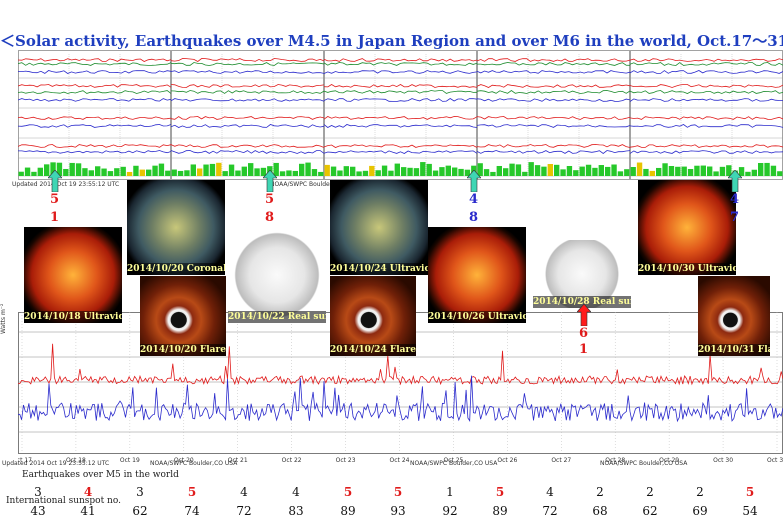 Image resolution: width=783 pixels, height=519 pixels. I want to click on solar-image-caption: 2014/10/28 Real sunspot, so click(582, 302).